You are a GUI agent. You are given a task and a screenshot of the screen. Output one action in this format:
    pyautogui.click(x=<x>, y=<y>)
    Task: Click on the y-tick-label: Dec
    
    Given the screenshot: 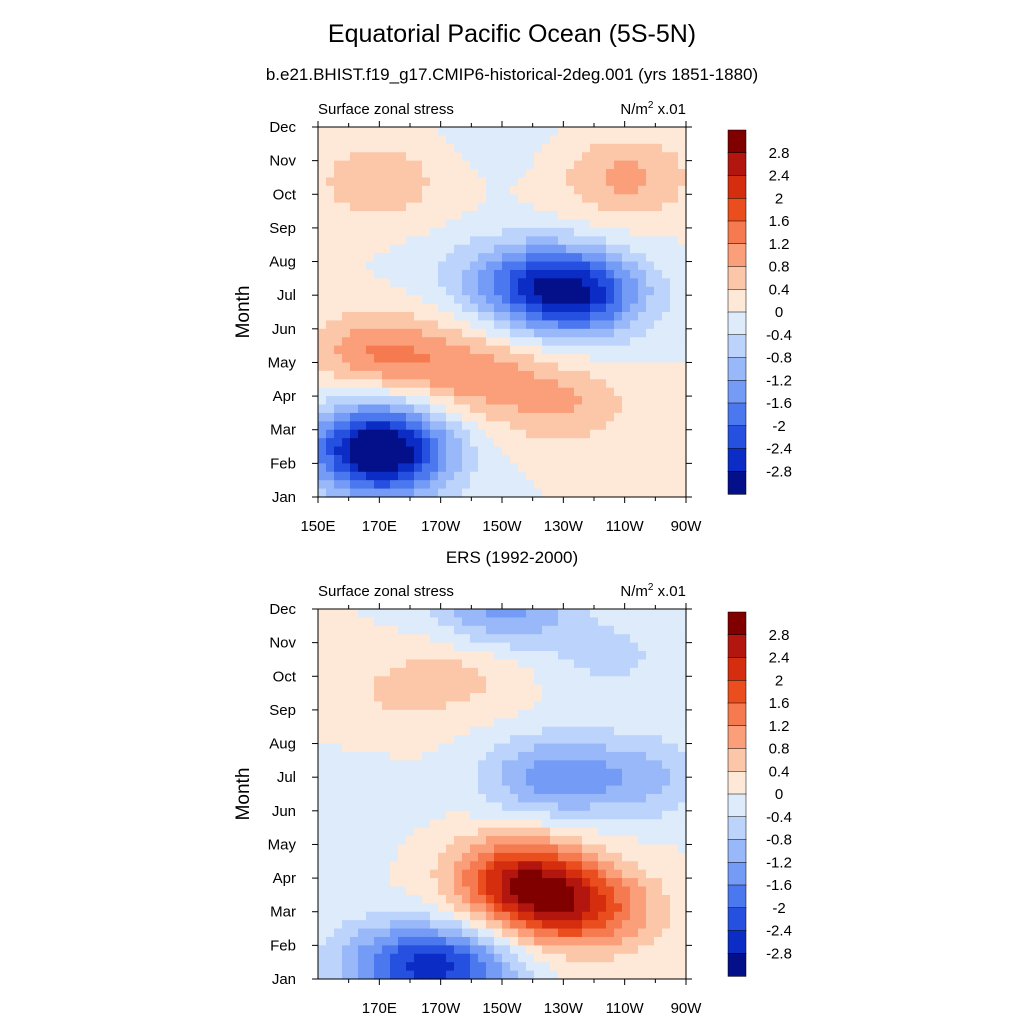 What is the action you would take?
    pyautogui.click(x=282, y=609)
    